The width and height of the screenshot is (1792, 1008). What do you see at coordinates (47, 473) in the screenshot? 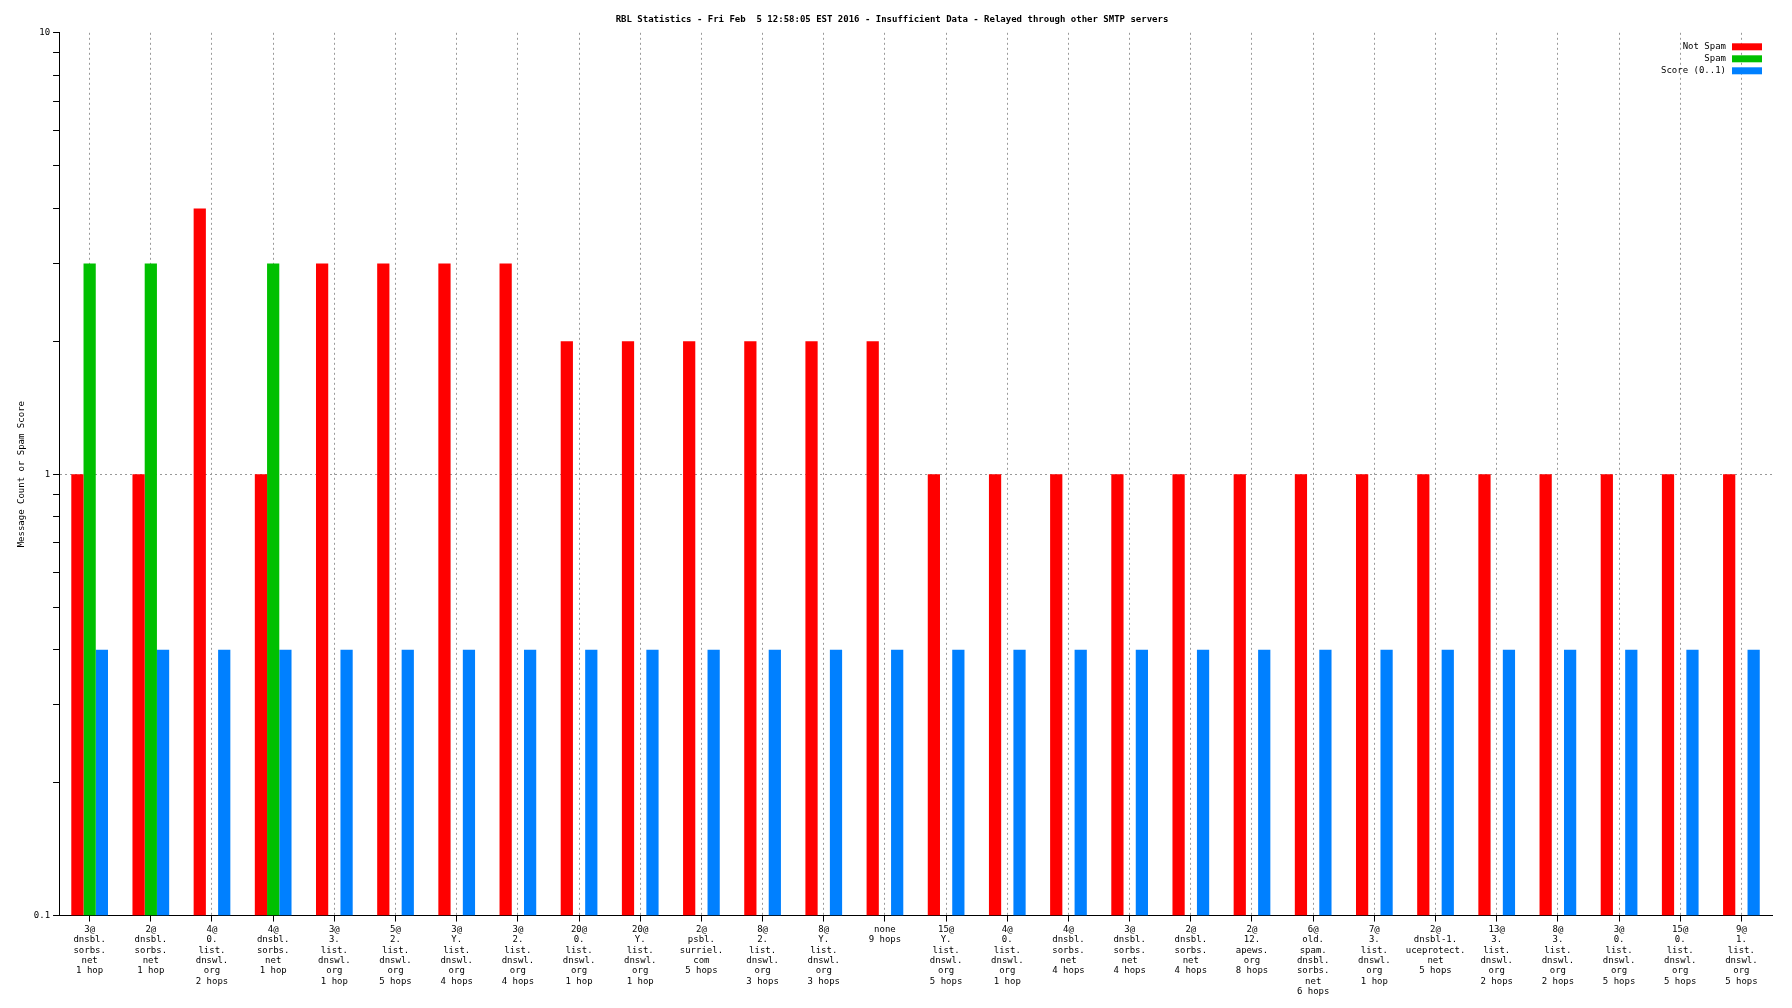
I see `y-tick-label: 1` at bounding box center [47, 473].